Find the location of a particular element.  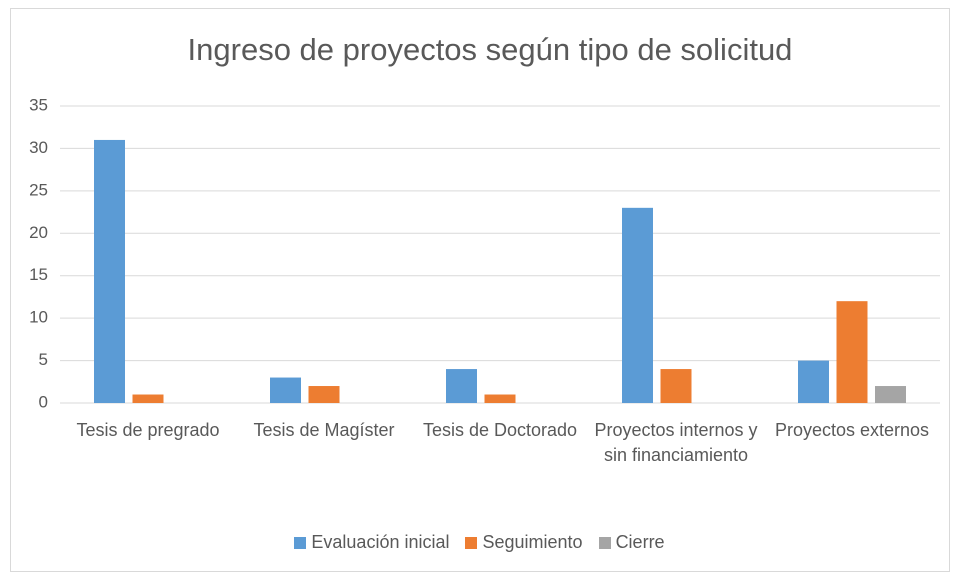

y-tick-label: 5 is located at coordinates (43, 359).